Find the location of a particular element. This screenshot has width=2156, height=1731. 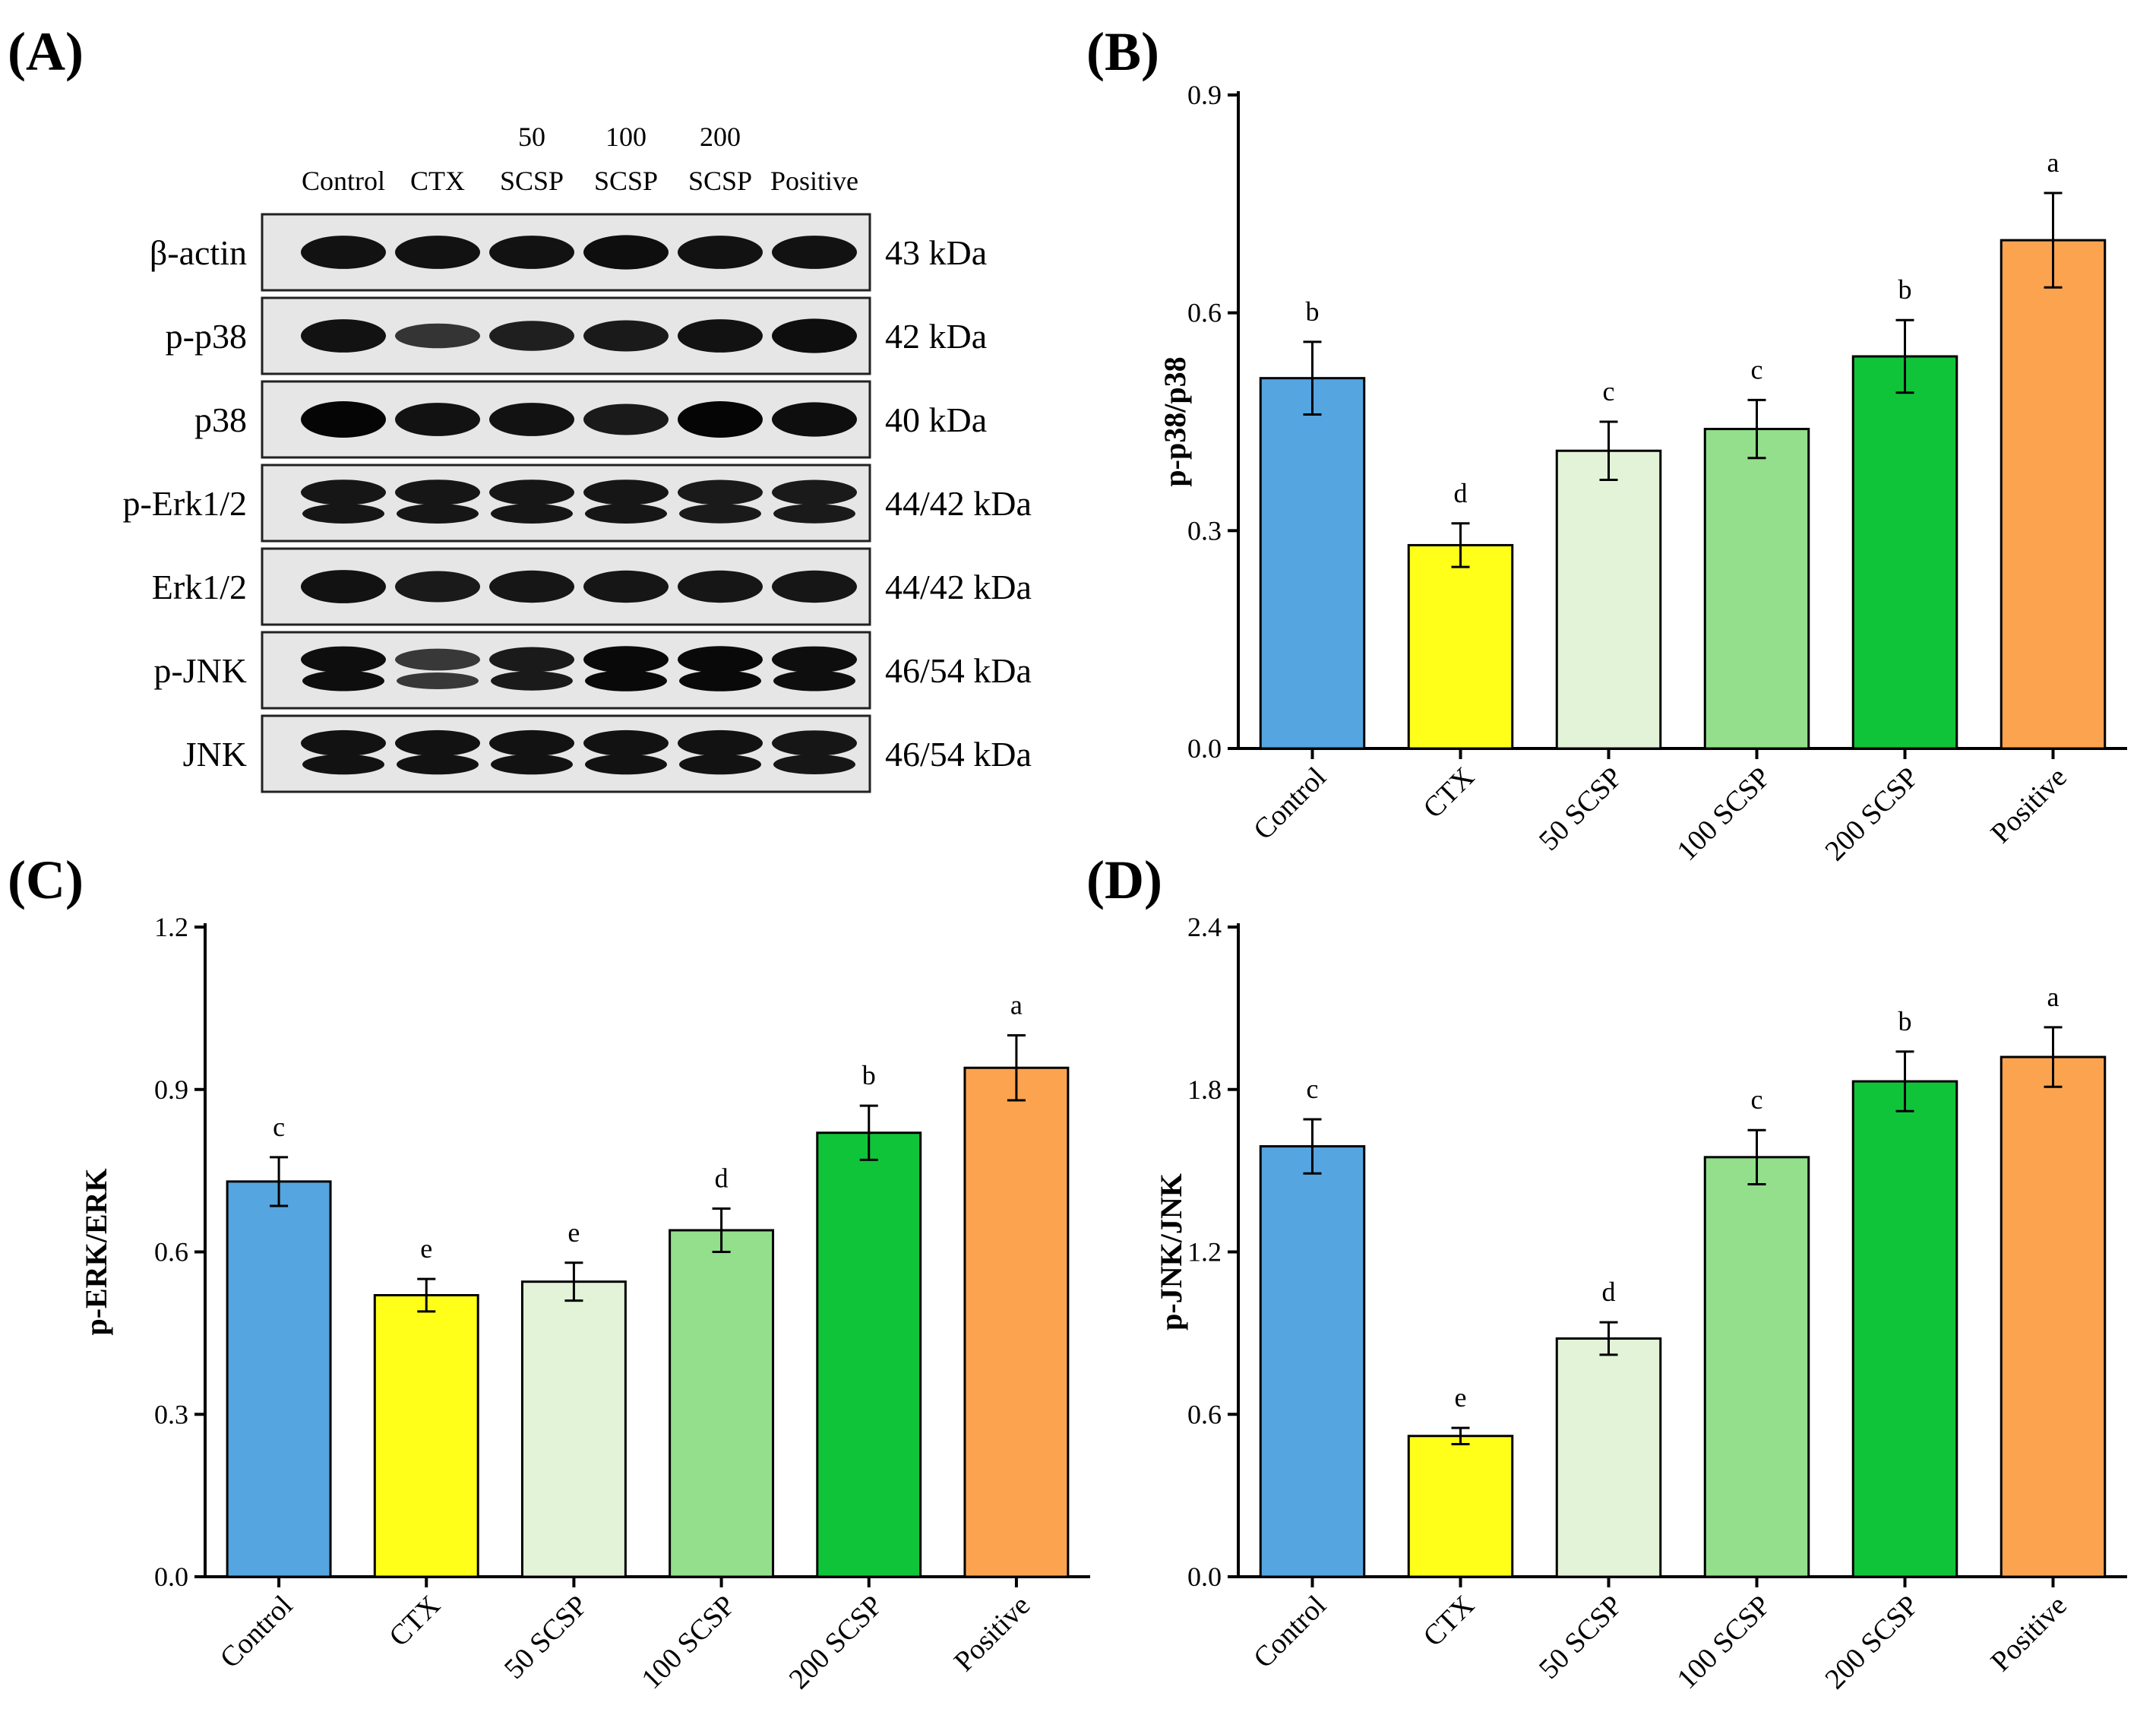

y-axis-label: p-p38/p38 is located at coordinates (1175, 421).